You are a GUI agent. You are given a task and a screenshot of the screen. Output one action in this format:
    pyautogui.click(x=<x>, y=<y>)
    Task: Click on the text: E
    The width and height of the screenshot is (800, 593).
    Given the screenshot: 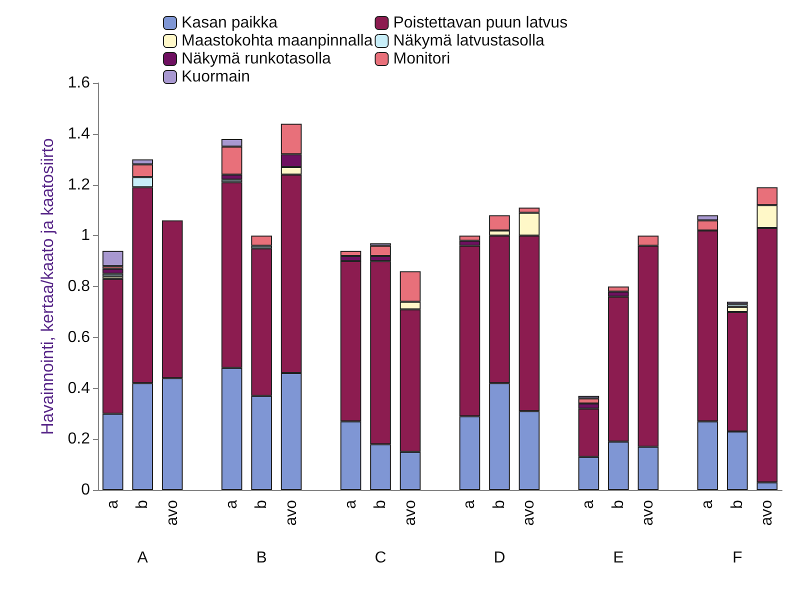 What is the action you would take?
    pyautogui.click(x=618, y=558)
    